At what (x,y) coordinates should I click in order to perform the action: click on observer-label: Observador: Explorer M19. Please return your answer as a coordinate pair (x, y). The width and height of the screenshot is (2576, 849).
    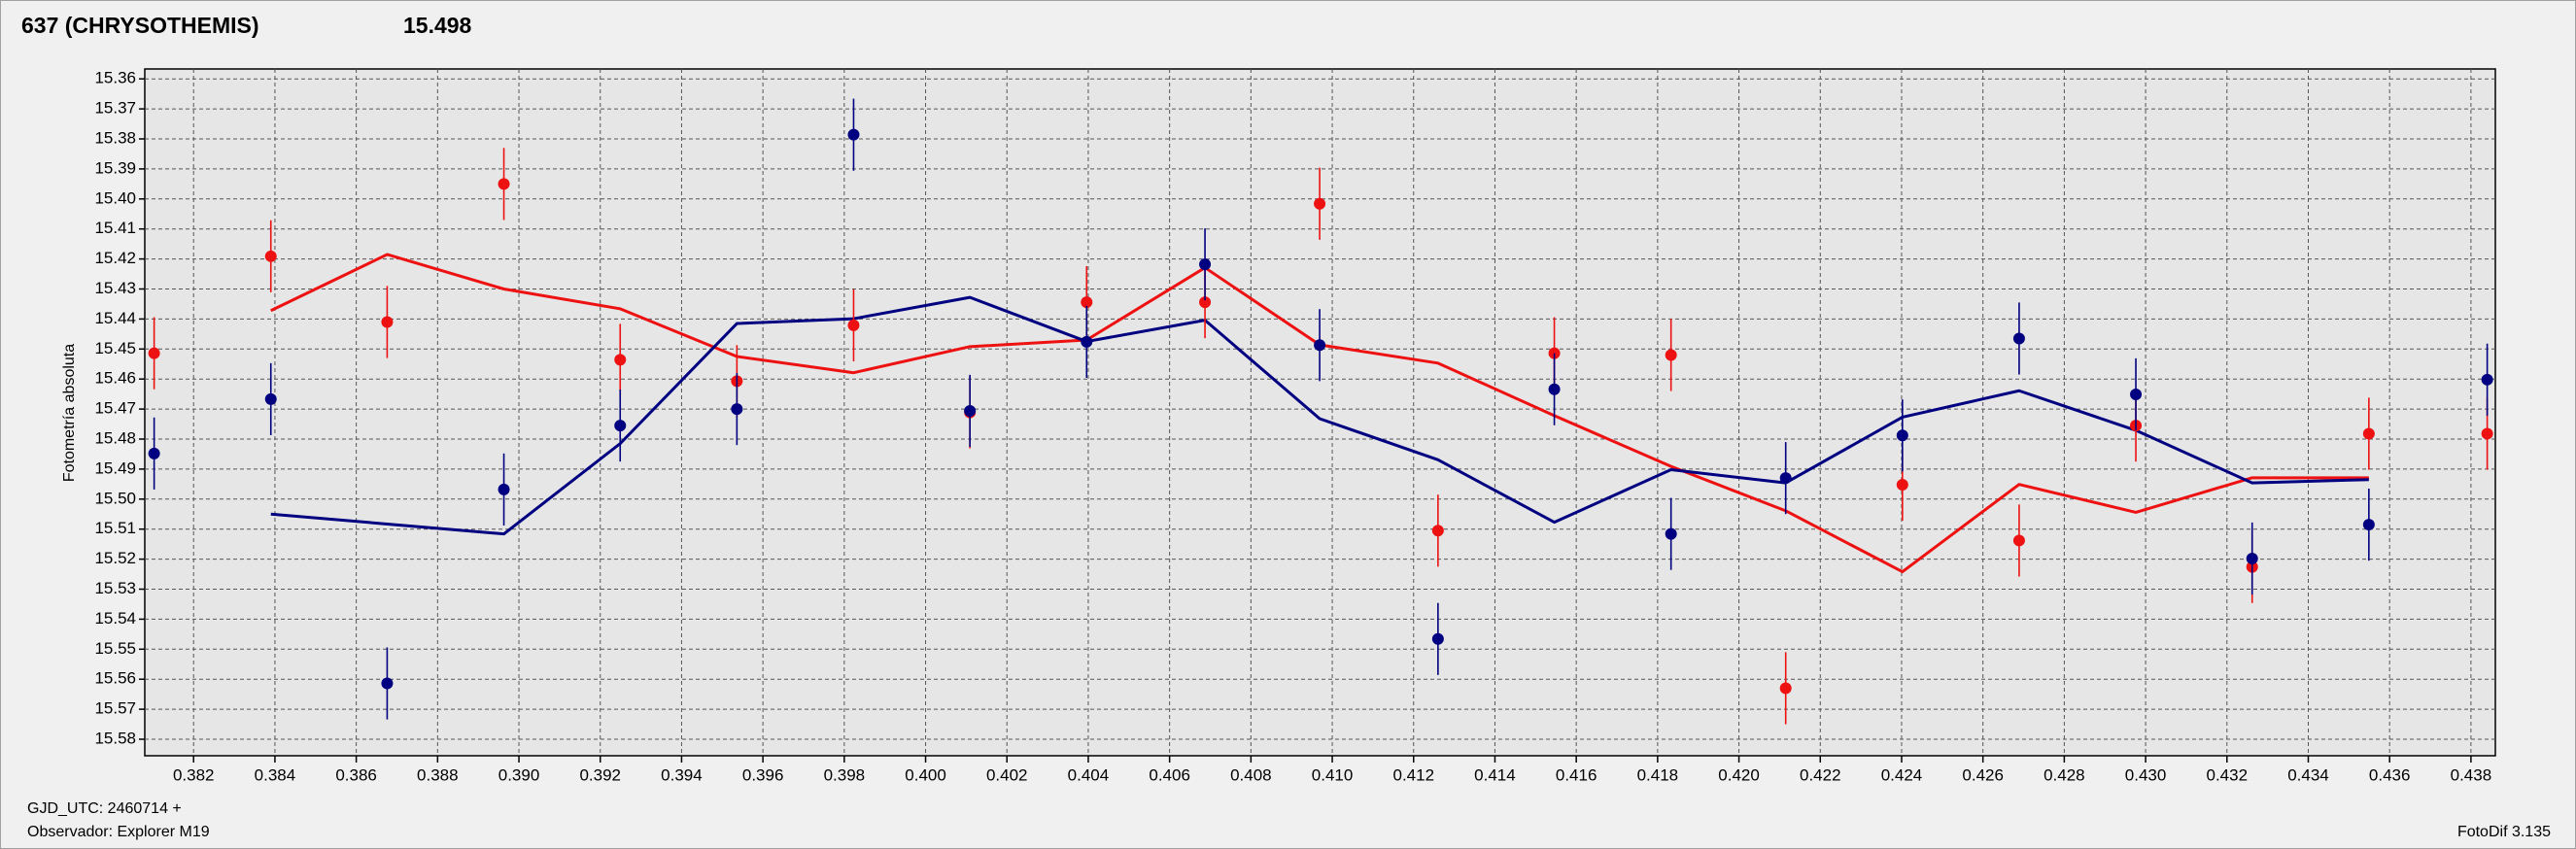
    Looking at the image, I should click on (118, 832).